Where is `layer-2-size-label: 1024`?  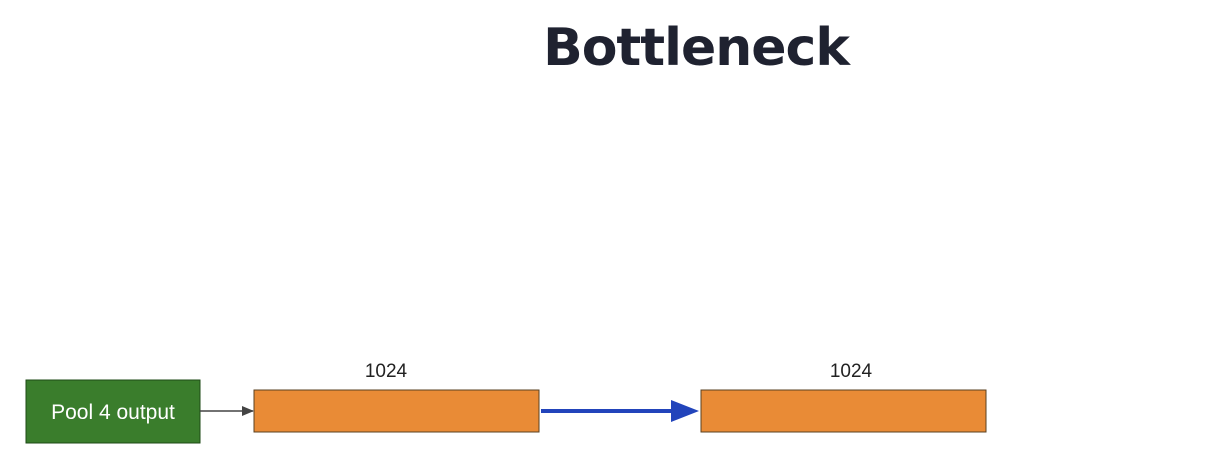
layer-2-size-label: 1024 is located at coordinates (851, 371).